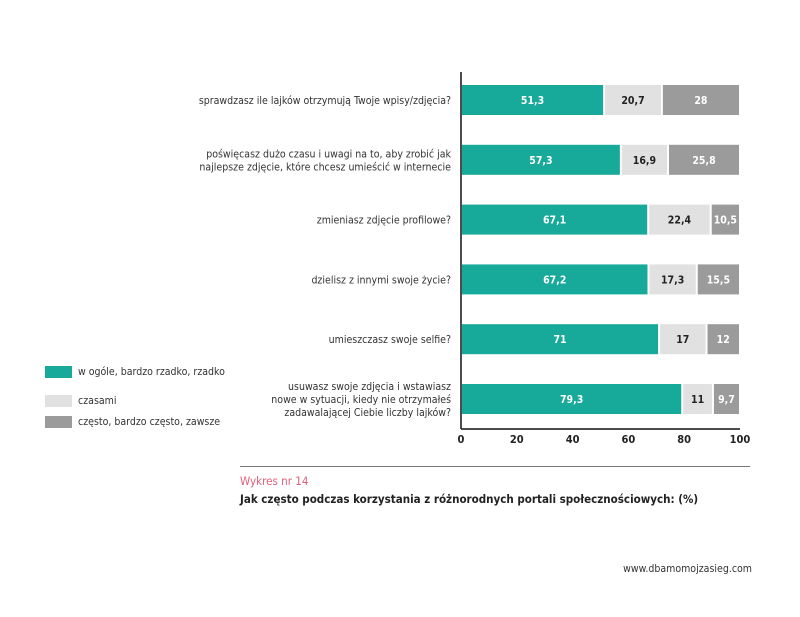 This screenshot has width=800, height=617. I want to click on data-label: 67,1, so click(554, 221).